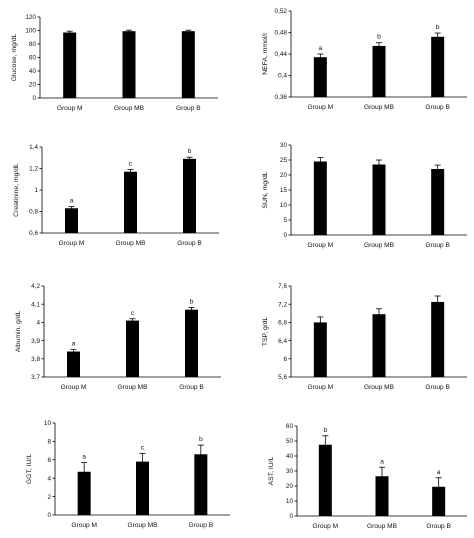 The image size is (474, 538). Describe the element at coordinates (282, 286) in the screenshot. I see `y-tick-label: 7,6` at that location.